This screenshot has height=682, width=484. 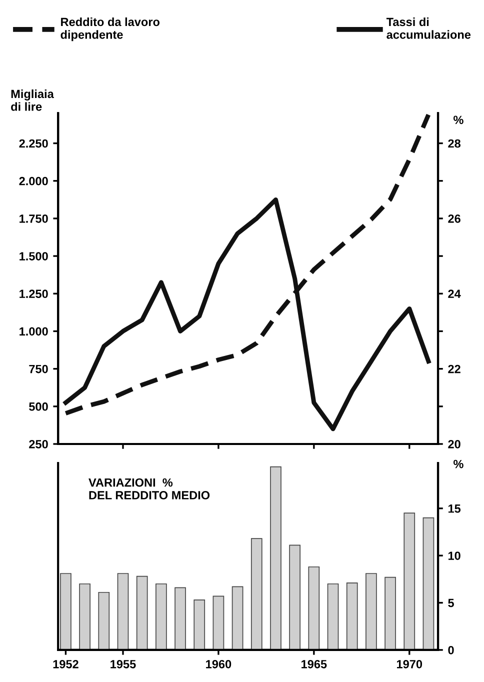 What do you see at coordinates (32, 100) in the screenshot?
I see `y-axis-title: Migliaia di lire` at bounding box center [32, 100].